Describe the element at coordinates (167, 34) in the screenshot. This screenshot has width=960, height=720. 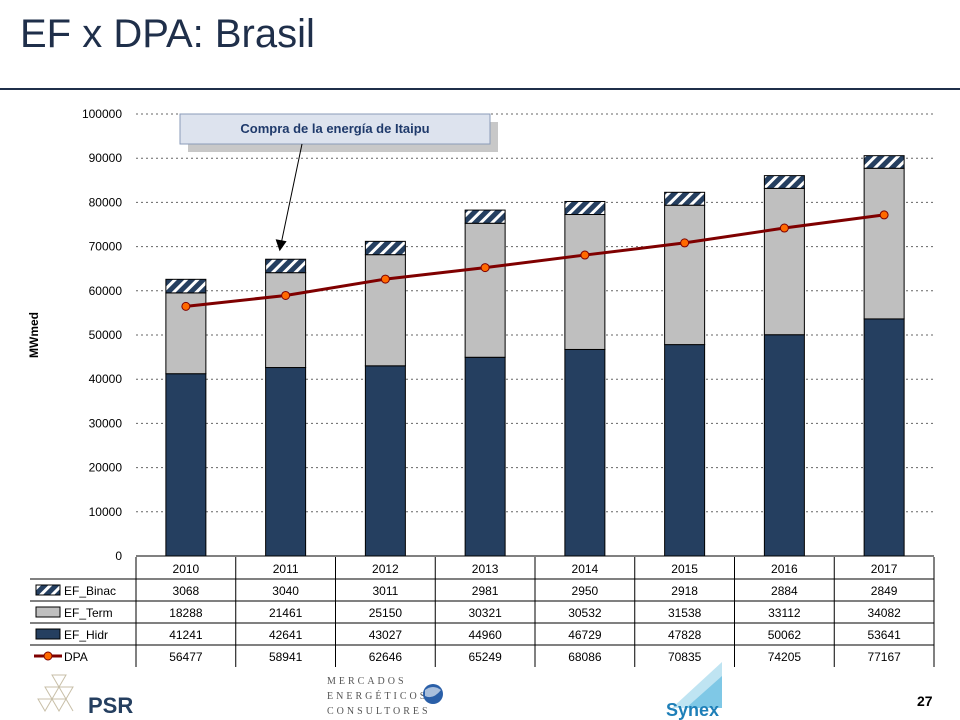
I see `page-title: EF x DPA: Brasil` at that location.